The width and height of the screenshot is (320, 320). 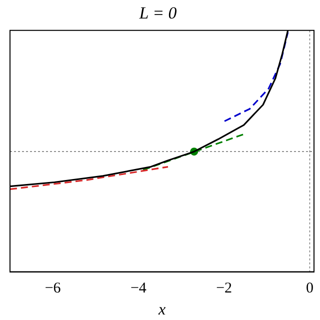 What do you see at coordinates (158, 13) in the screenshot?
I see `chart-title: L = 0` at bounding box center [158, 13].